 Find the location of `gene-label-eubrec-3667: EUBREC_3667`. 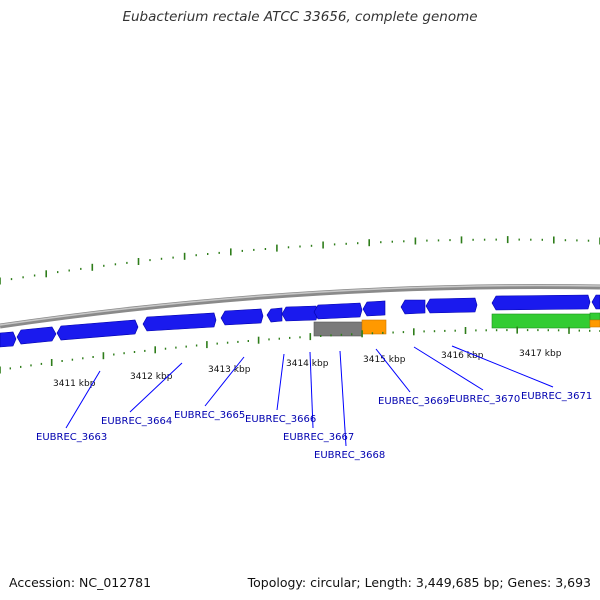

gene-label-eubrec-3667: EUBREC_3667 is located at coordinates (318, 437).